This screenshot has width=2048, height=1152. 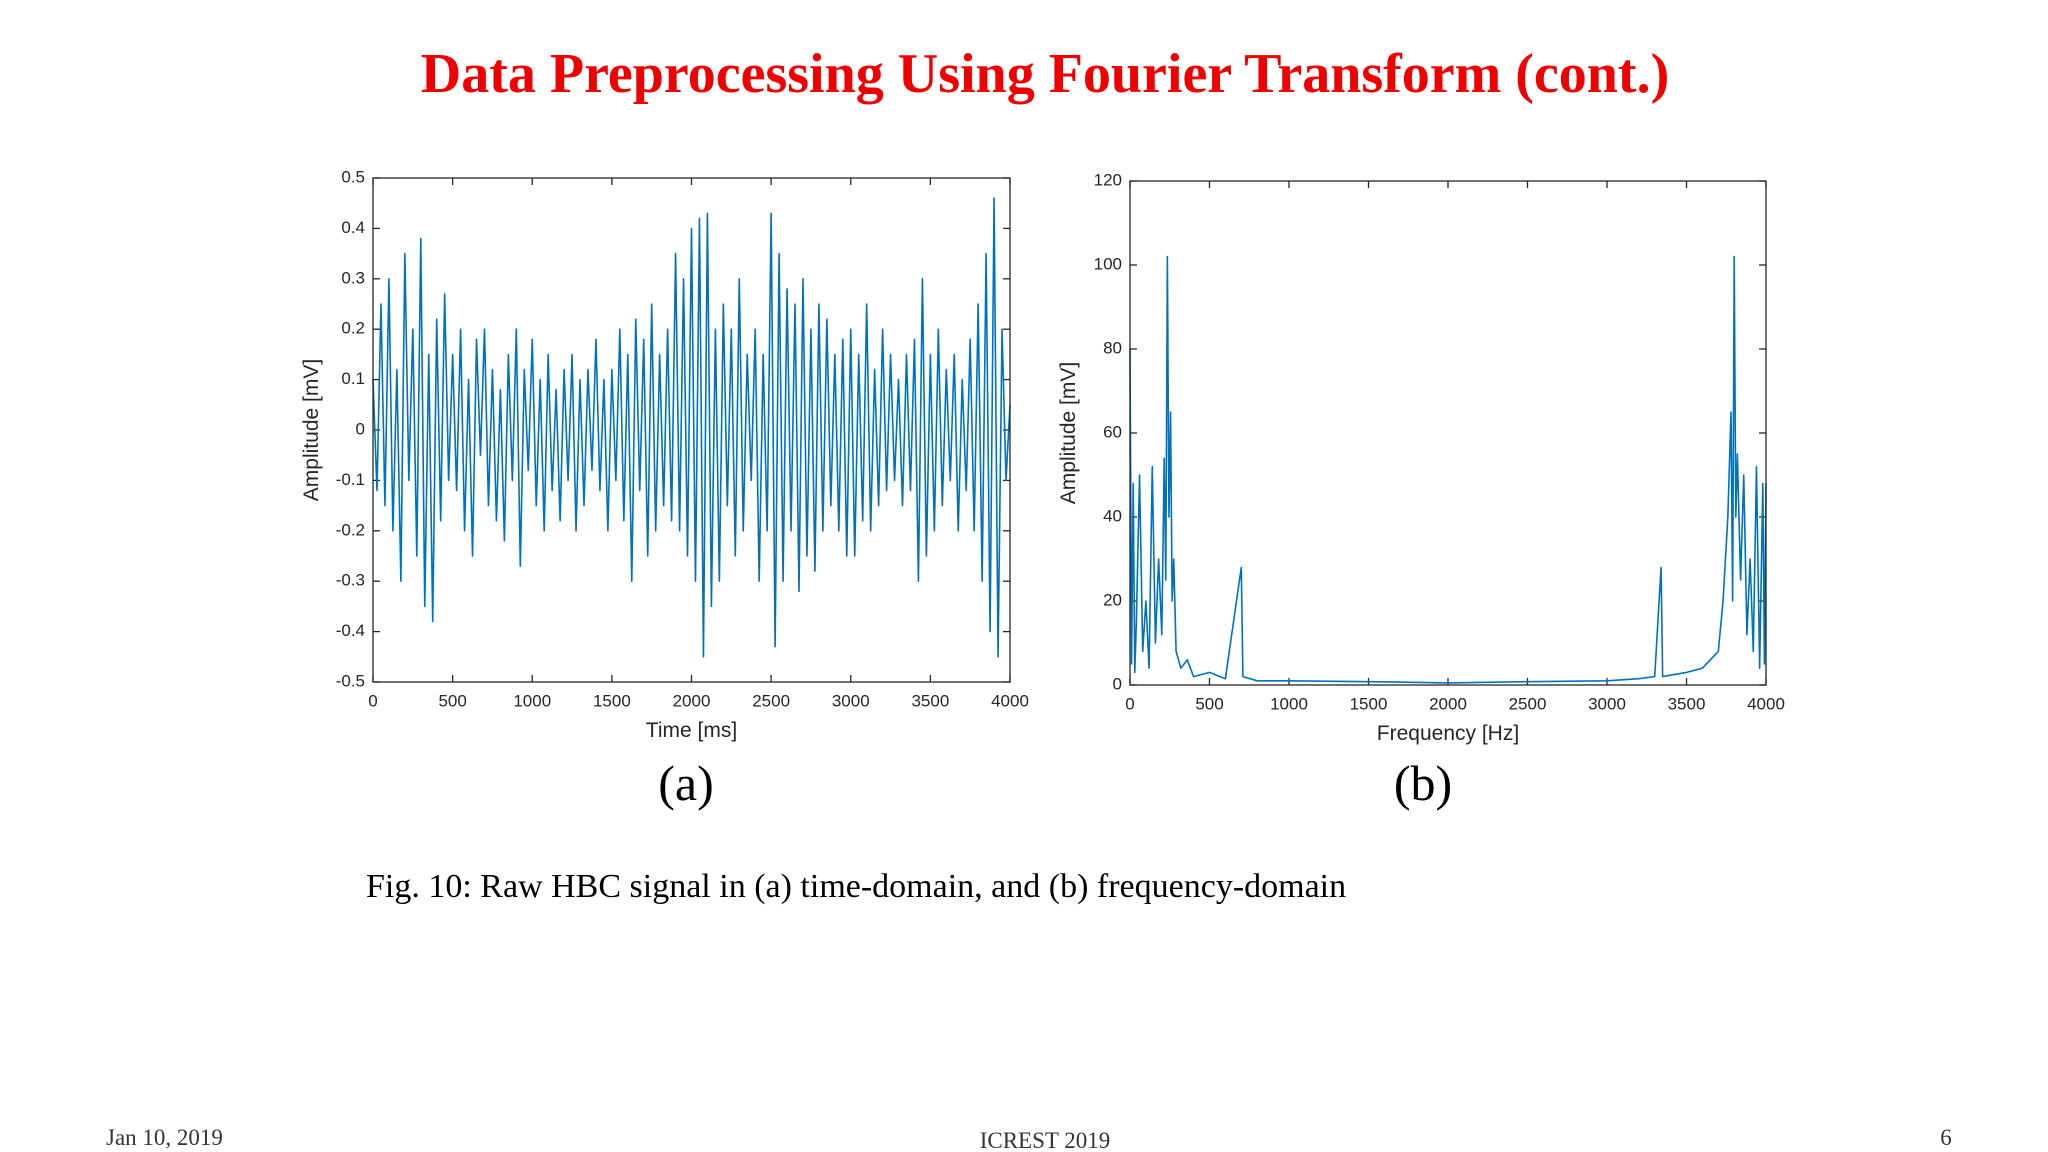 What do you see at coordinates (350, 580) in the screenshot?
I see `y-tick-label: -0.3` at bounding box center [350, 580].